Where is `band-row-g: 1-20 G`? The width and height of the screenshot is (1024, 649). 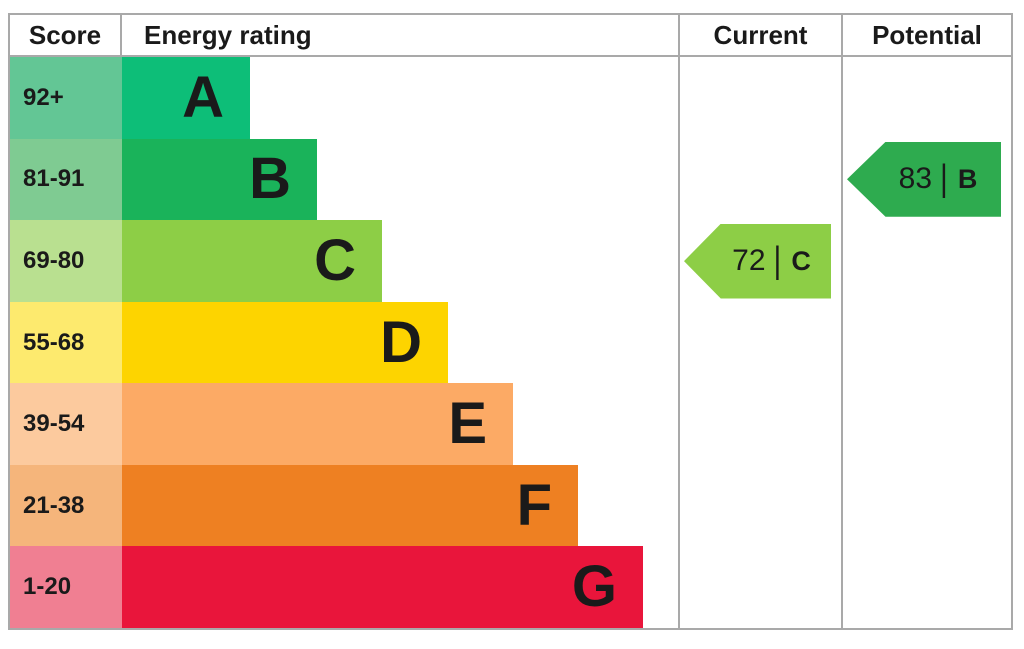 band-row-g: 1-20 G is located at coordinates (344, 587).